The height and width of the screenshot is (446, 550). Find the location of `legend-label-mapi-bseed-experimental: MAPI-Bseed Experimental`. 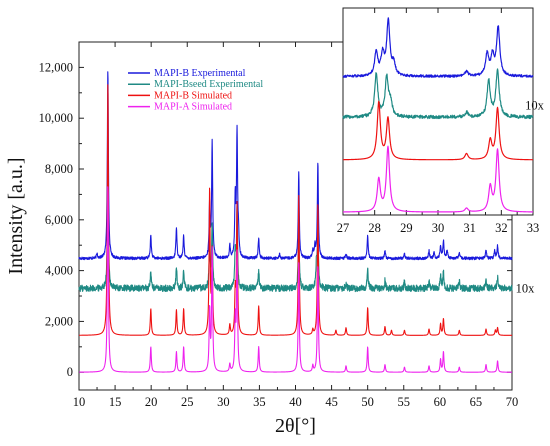

legend-label-mapi-bseed-experimental: MAPI-Bseed Experimental is located at coordinates (208, 84).